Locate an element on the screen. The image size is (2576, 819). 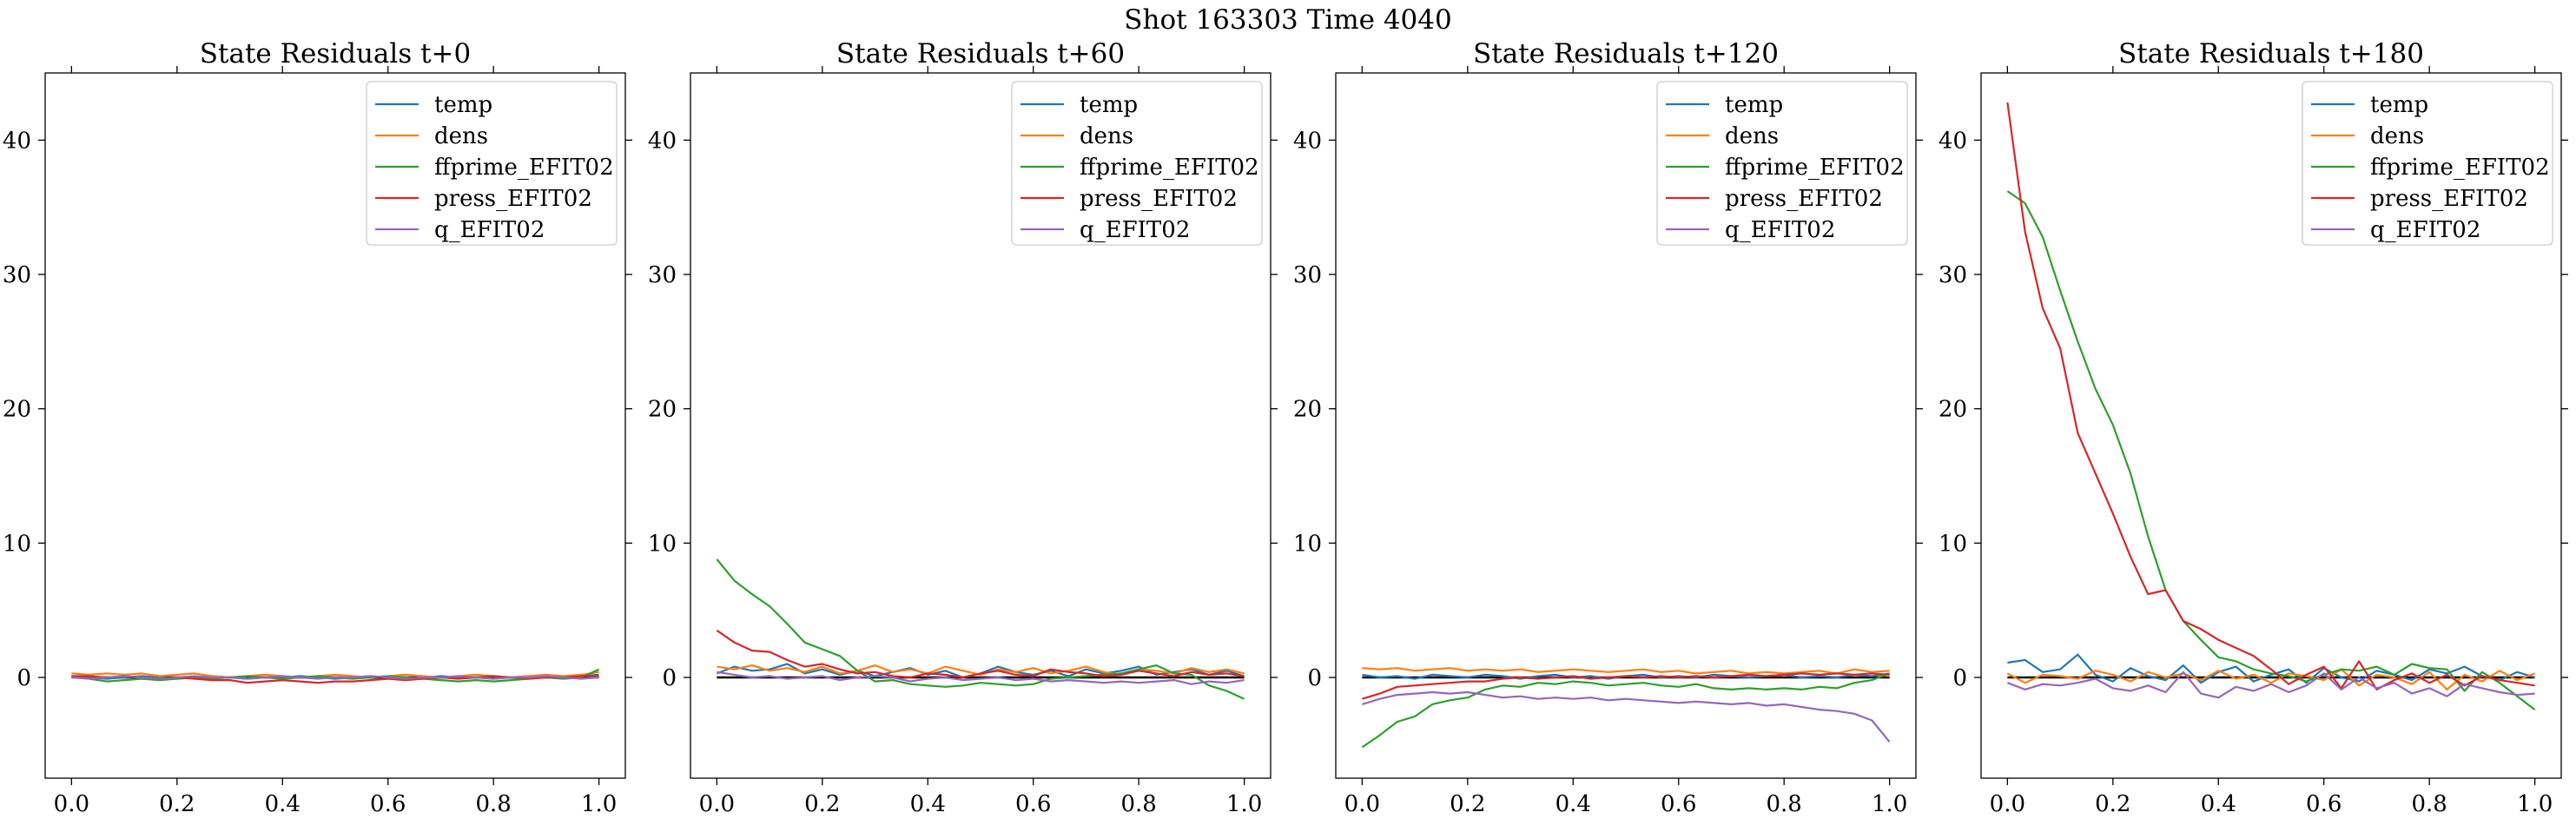
subplot-title: State Residuals t+120 is located at coordinates (1626, 53).